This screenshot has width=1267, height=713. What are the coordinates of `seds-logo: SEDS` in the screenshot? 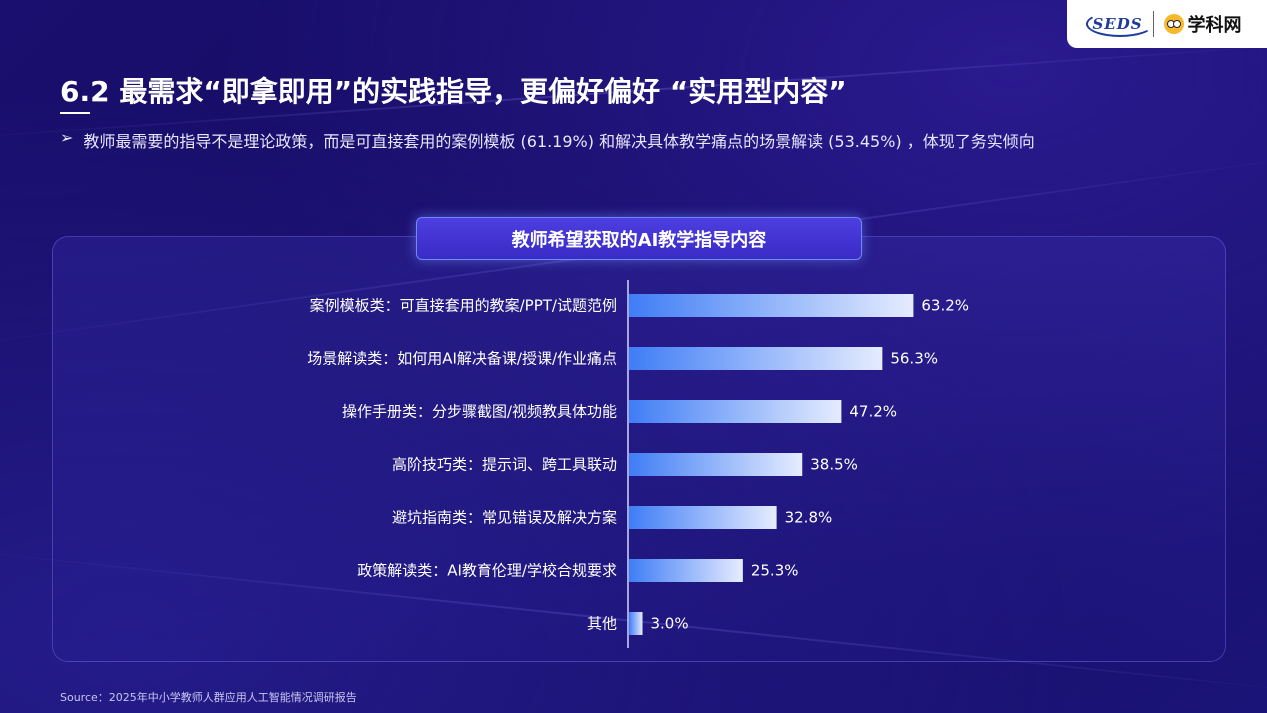 It's located at (1120, 24).